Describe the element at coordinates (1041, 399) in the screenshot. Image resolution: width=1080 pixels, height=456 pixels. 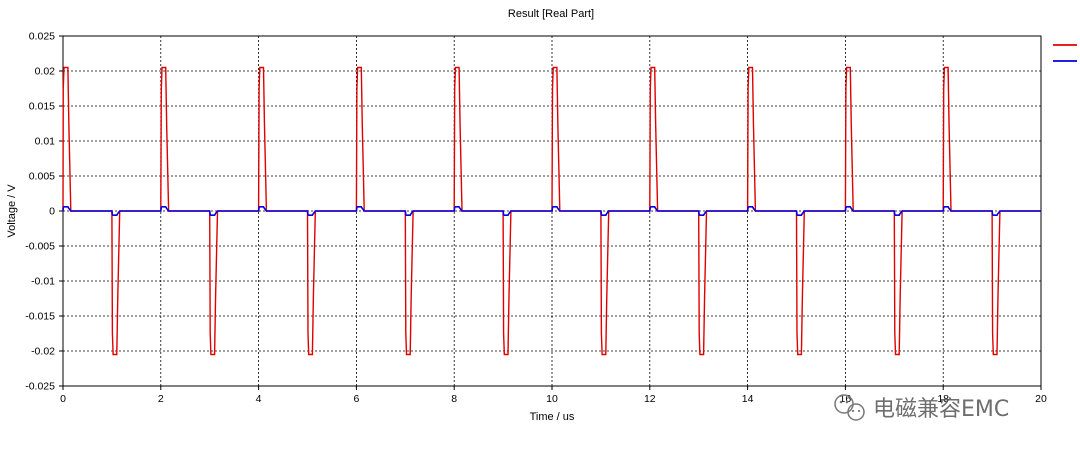
I see `x-tick-label: 20` at that location.